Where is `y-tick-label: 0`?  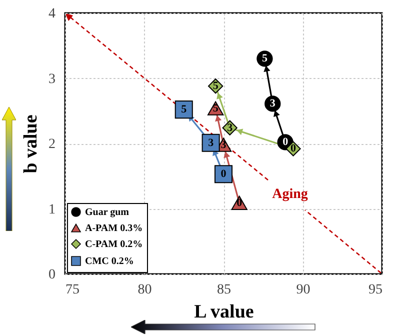 y-tick-label: 0 is located at coordinates (52, 275).